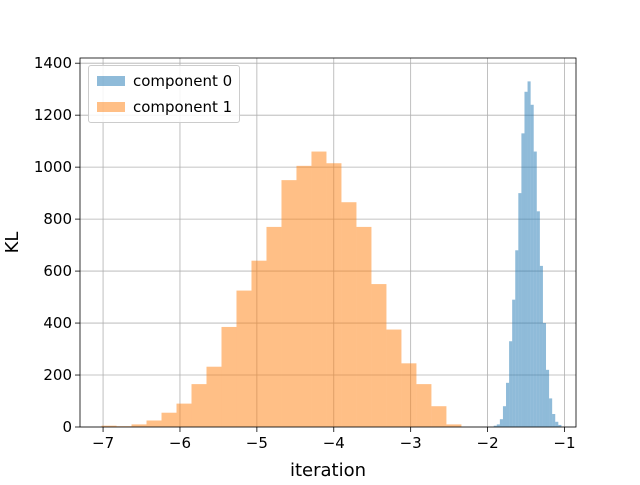 This screenshot has width=640, height=485. Describe the element at coordinates (103, 443) in the screenshot. I see `x-tick-label: −7` at that location.